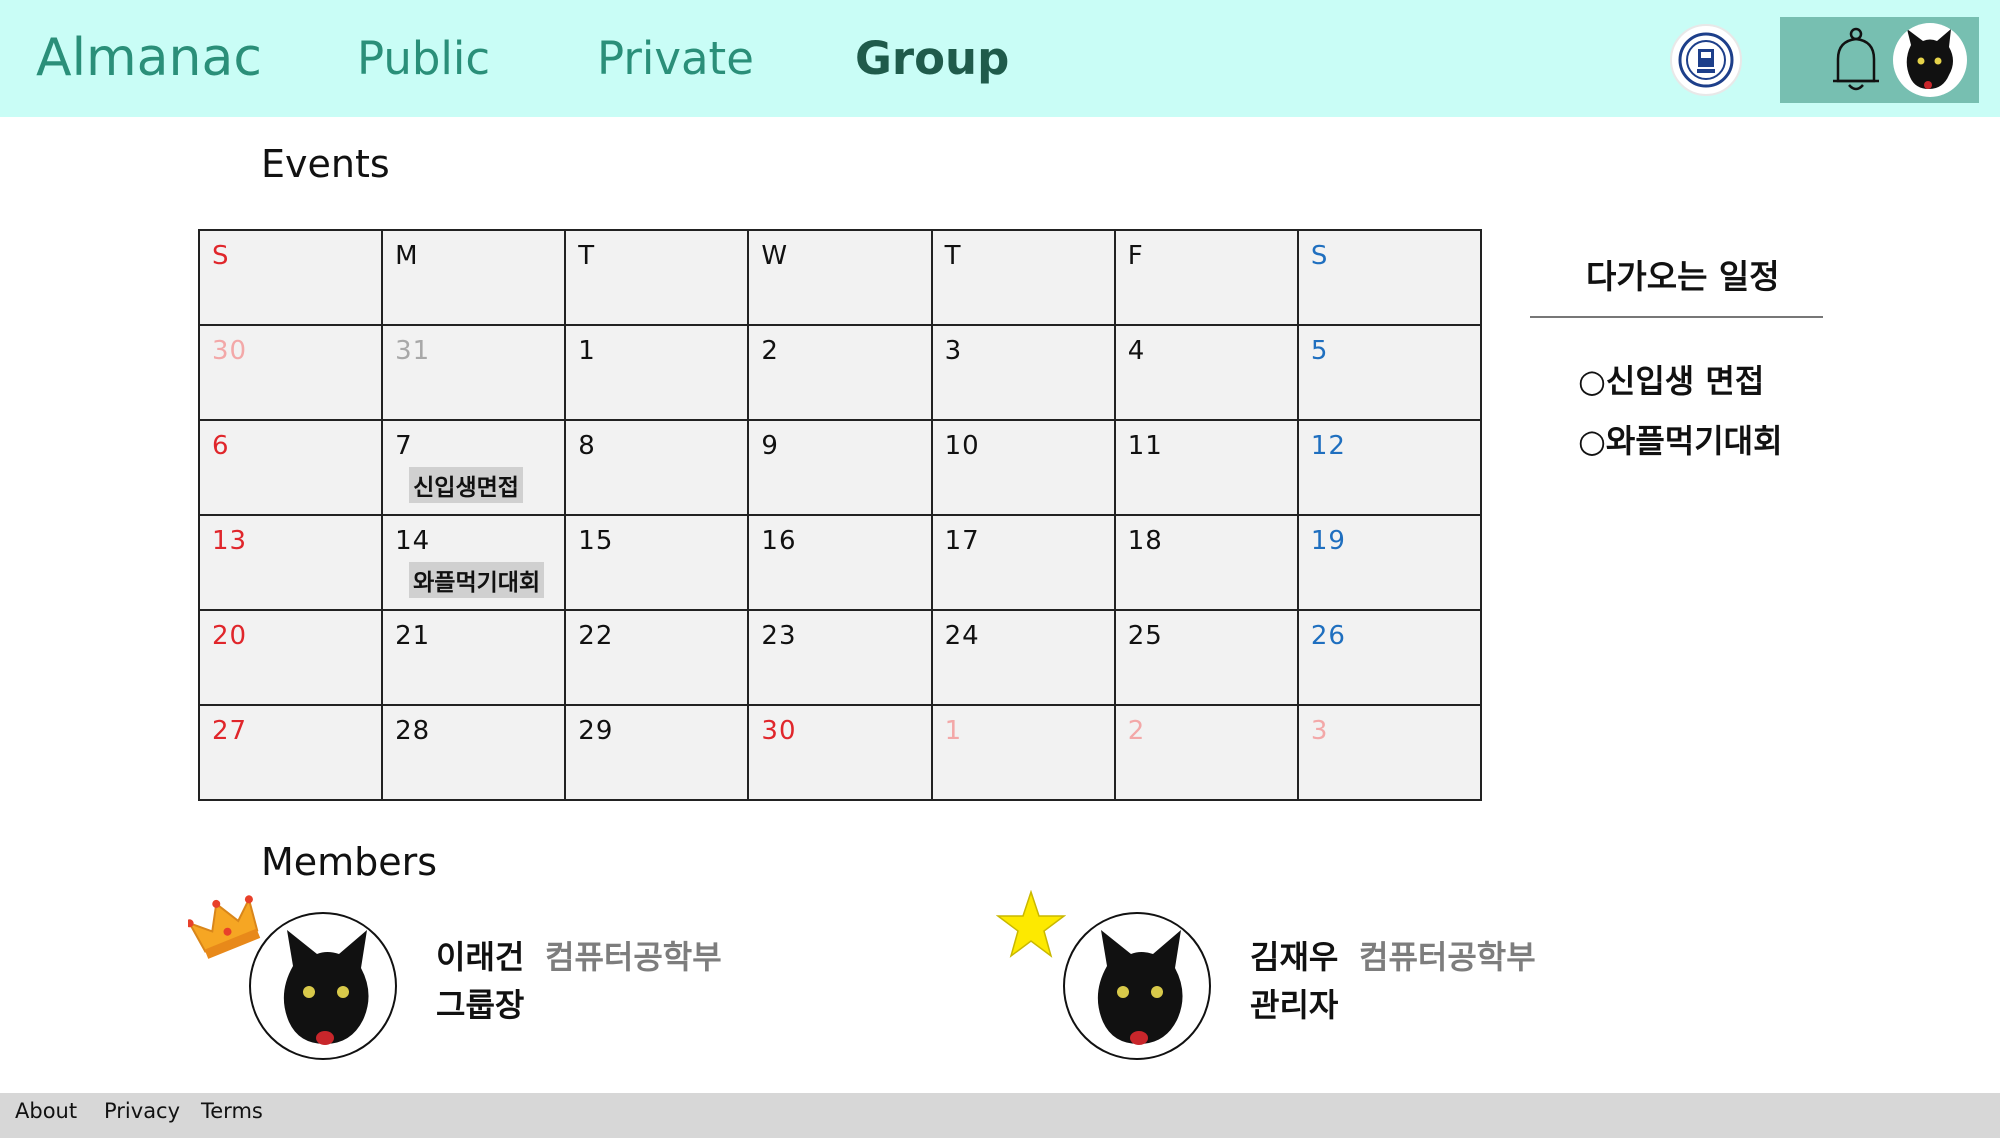  I want to click on calendar-day-cell: 16, so click(840, 562).